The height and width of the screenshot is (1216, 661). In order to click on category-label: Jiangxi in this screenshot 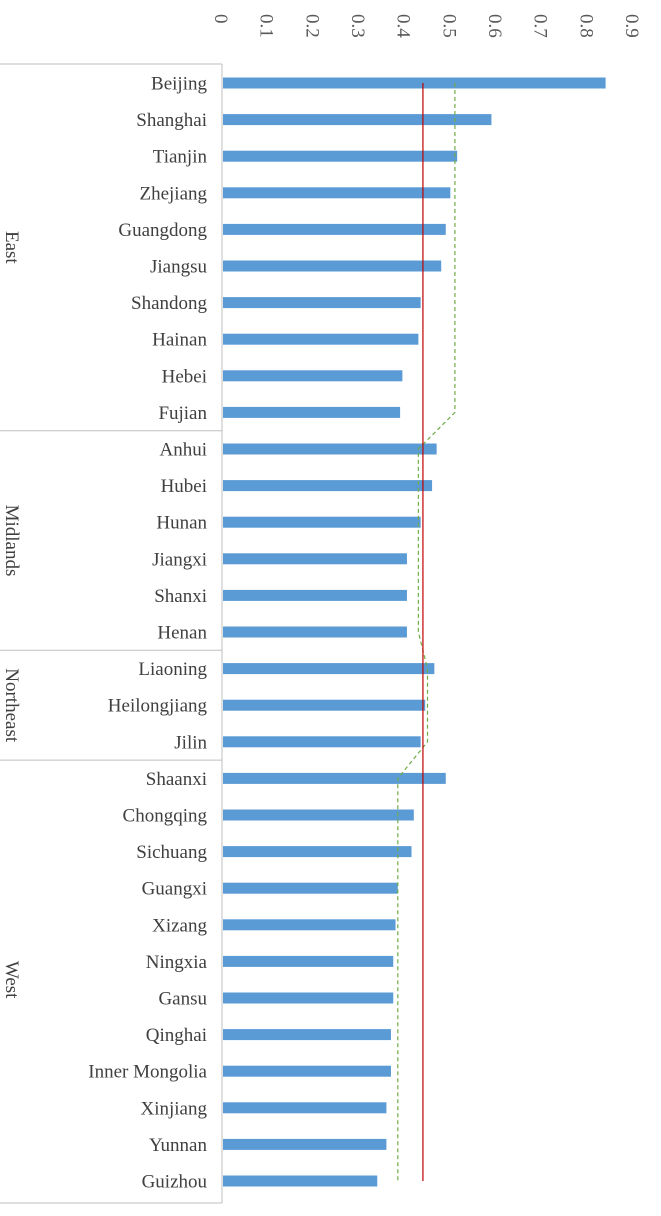, I will do `click(179, 559)`.